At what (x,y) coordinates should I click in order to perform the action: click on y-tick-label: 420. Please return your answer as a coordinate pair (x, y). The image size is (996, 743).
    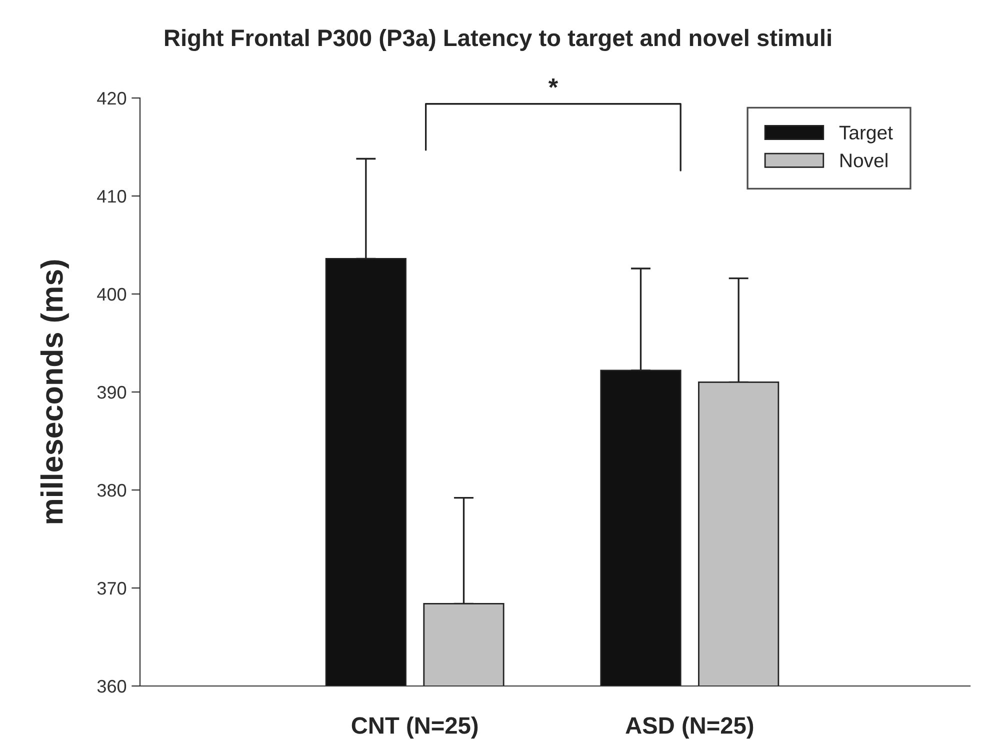
    Looking at the image, I should click on (111, 98).